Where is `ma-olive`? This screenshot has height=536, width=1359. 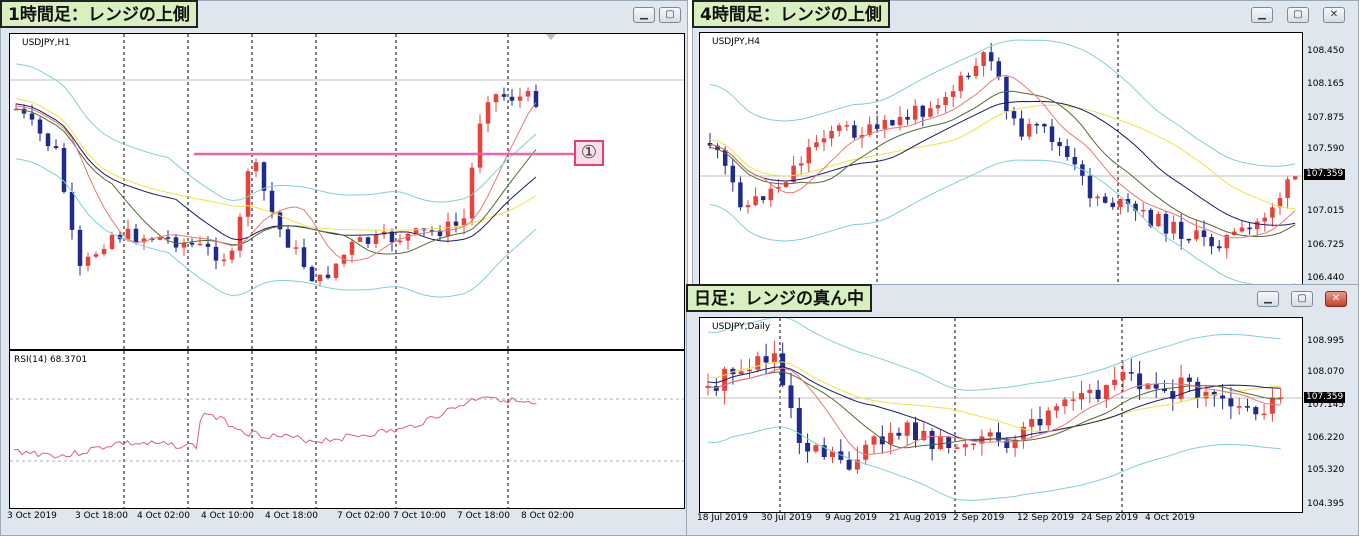 ma-olive is located at coordinates (994, 410).